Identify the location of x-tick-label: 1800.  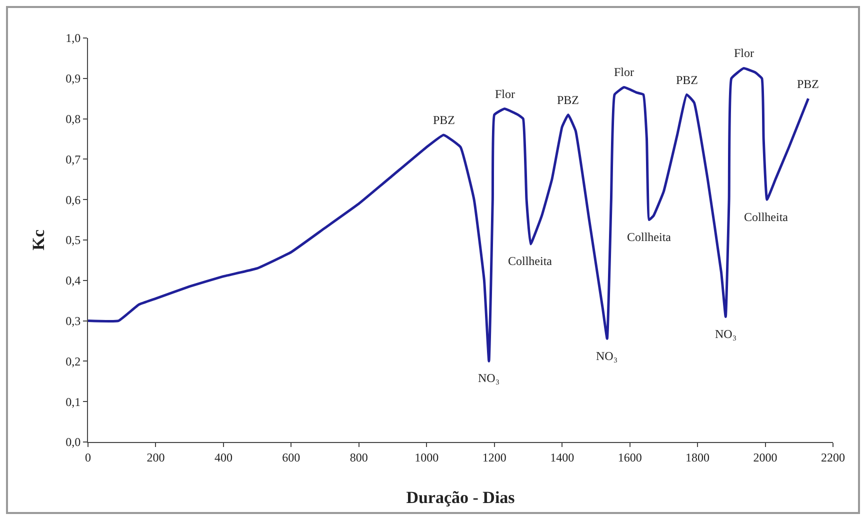
(698, 457).